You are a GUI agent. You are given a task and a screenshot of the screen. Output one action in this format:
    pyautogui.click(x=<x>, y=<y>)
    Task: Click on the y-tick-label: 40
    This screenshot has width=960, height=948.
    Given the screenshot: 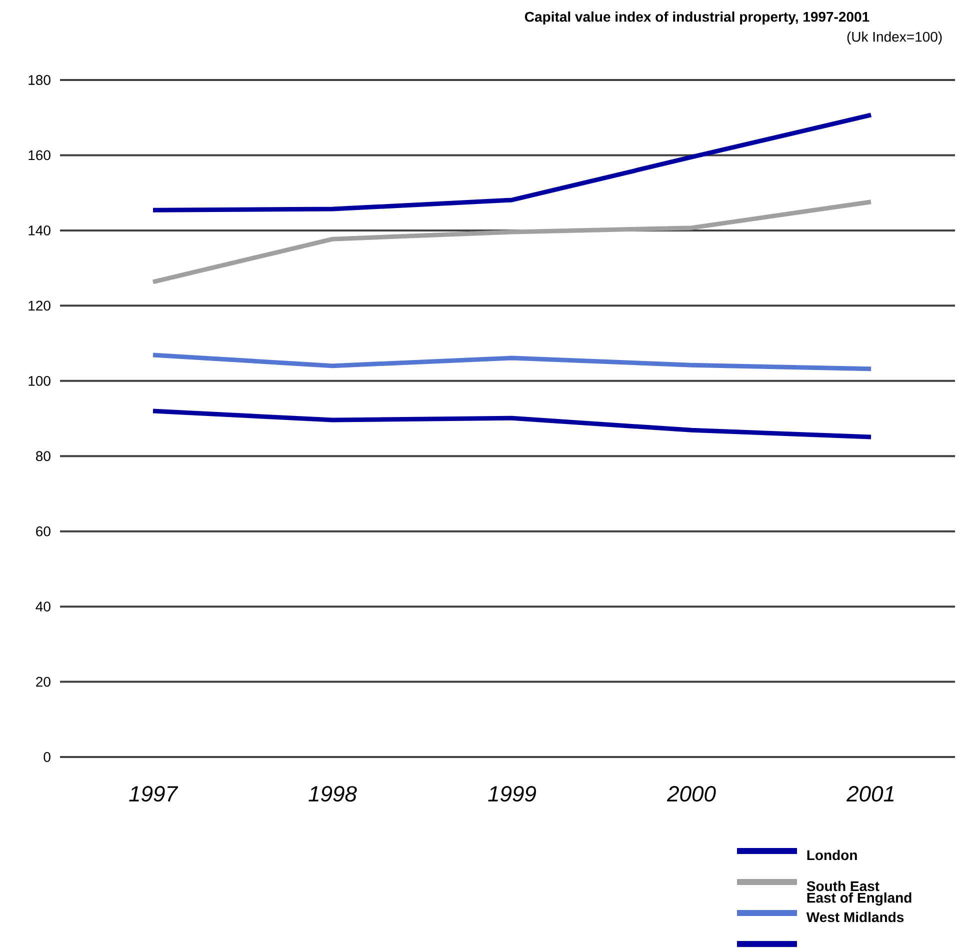 What is the action you would take?
    pyautogui.click(x=43, y=607)
    